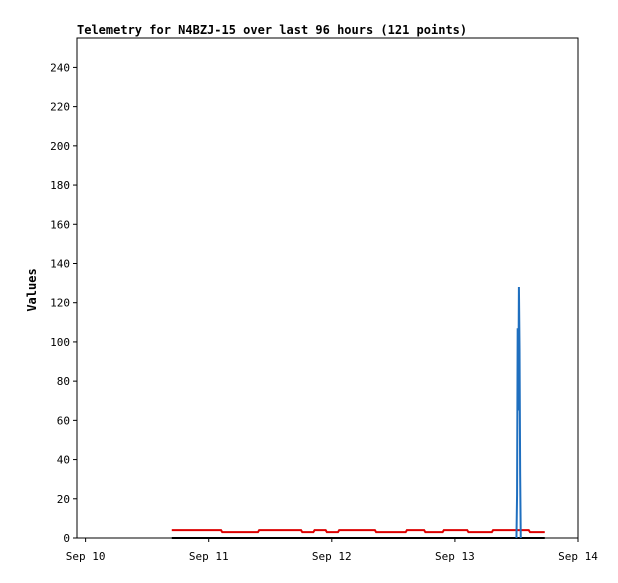 Image resolution: width=618 pixels, height=583 pixels. What do you see at coordinates (578, 556) in the screenshot?
I see `x-tick-label: Sep 14` at bounding box center [578, 556].